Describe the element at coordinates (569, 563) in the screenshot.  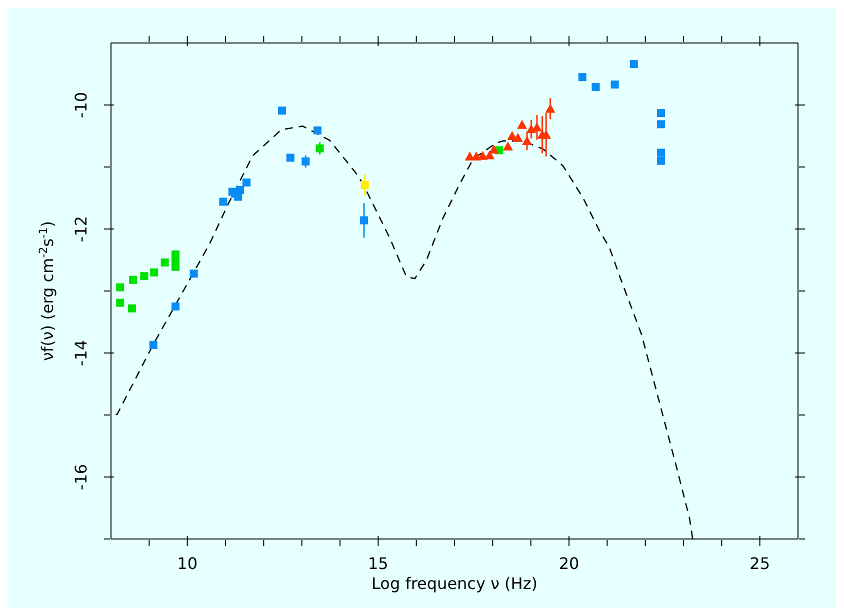
I see `x-tick-label: 20` at that location.